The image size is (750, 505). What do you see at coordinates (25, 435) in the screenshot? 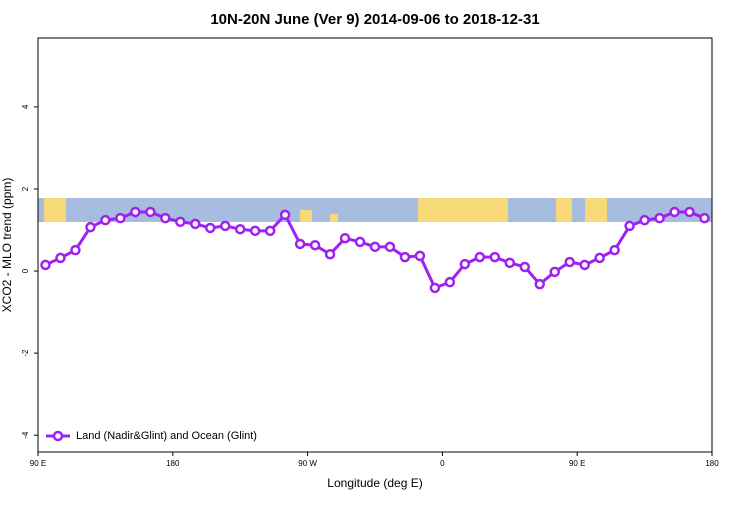
I see `y-tick-label: -4` at bounding box center [25, 435].